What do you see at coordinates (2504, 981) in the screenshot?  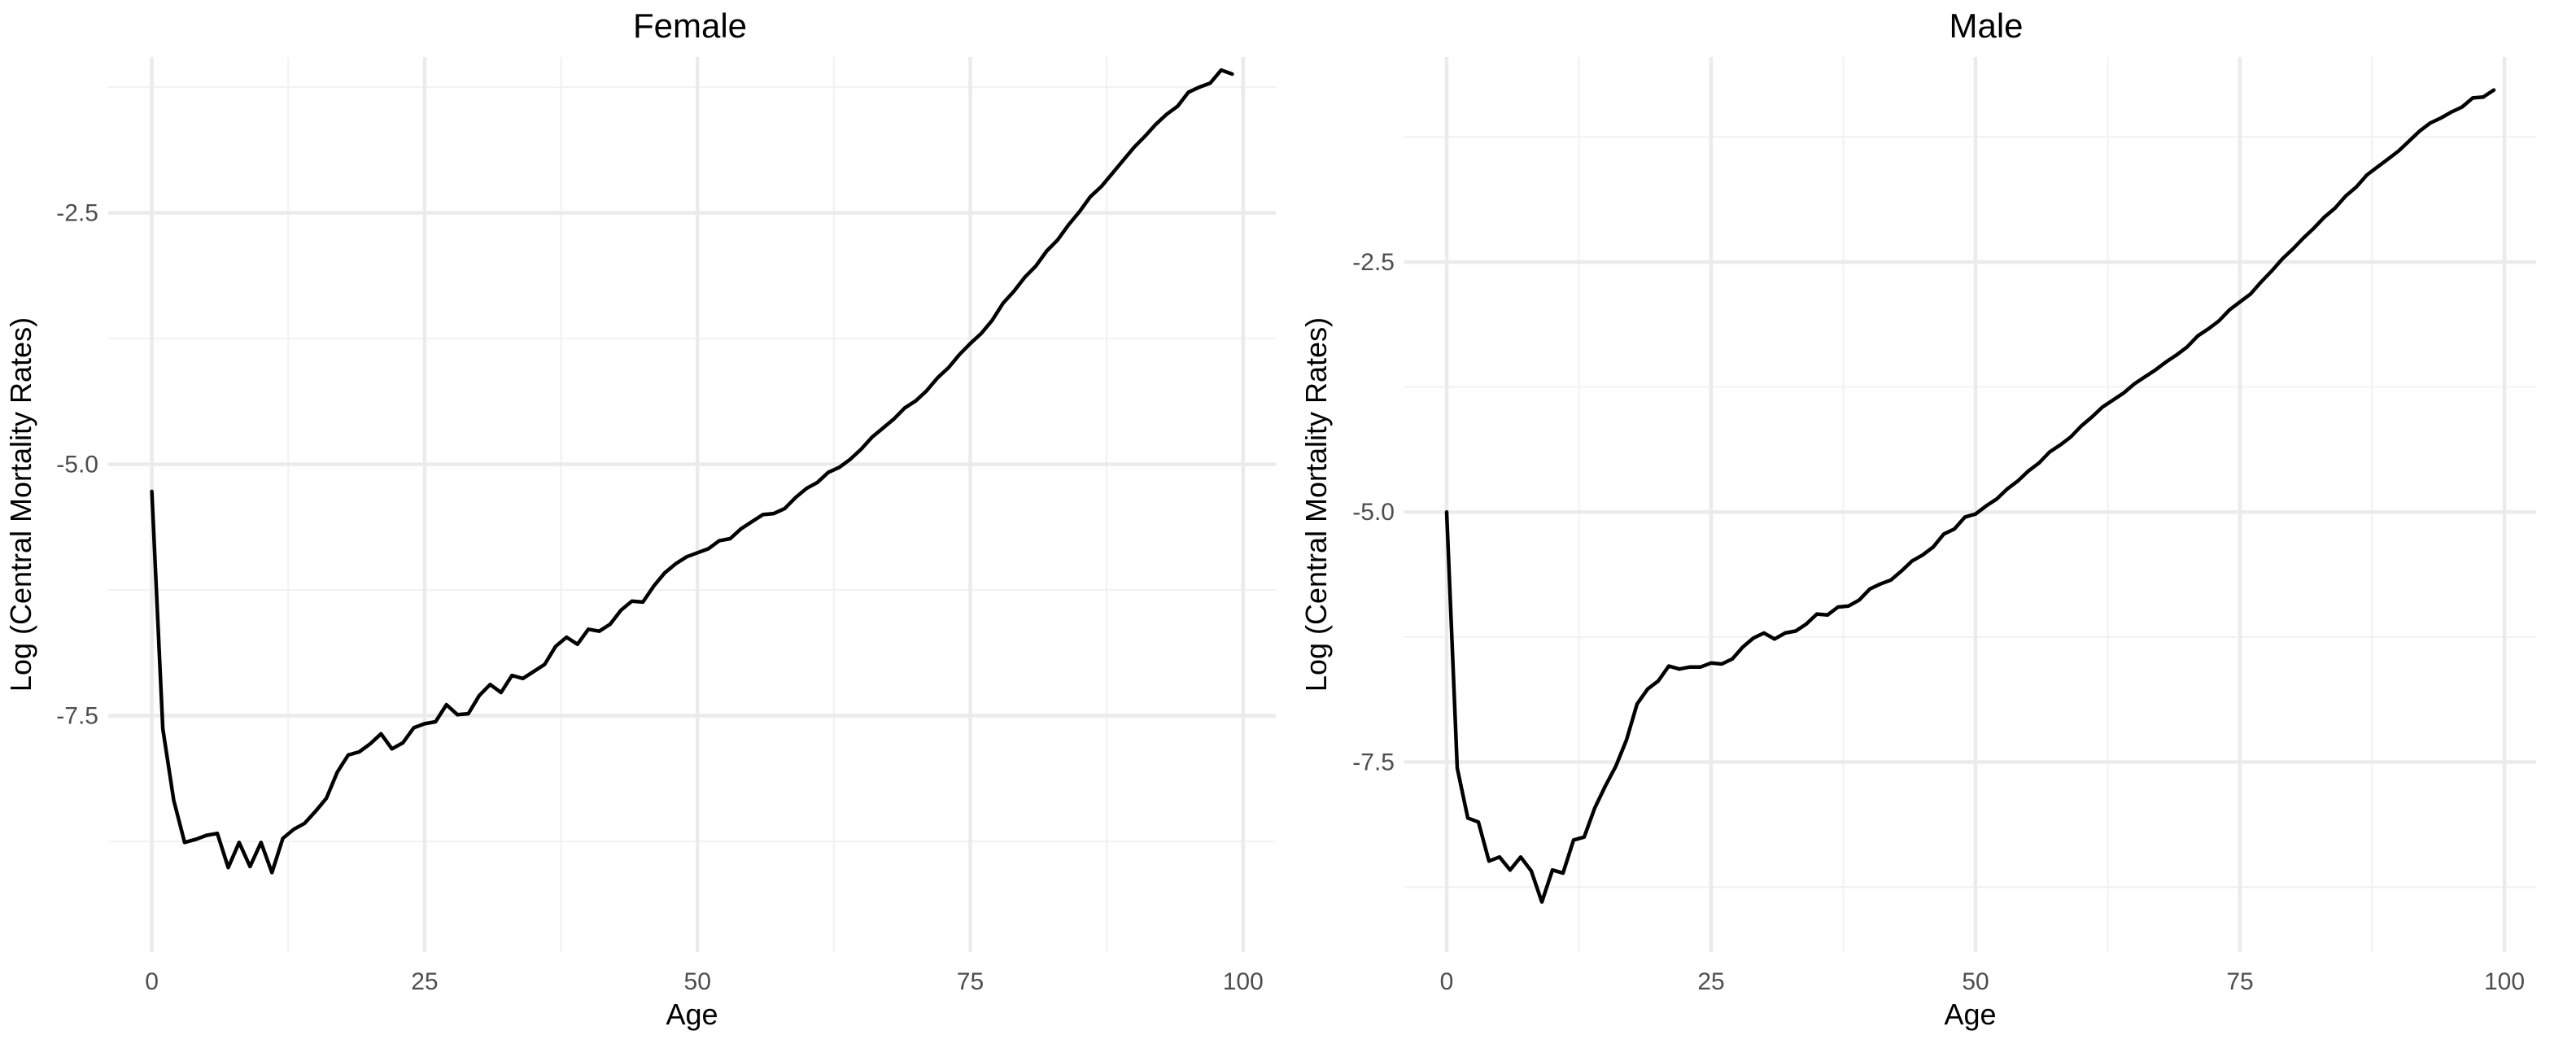 I see `male-x-tick-label: 100` at bounding box center [2504, 981].